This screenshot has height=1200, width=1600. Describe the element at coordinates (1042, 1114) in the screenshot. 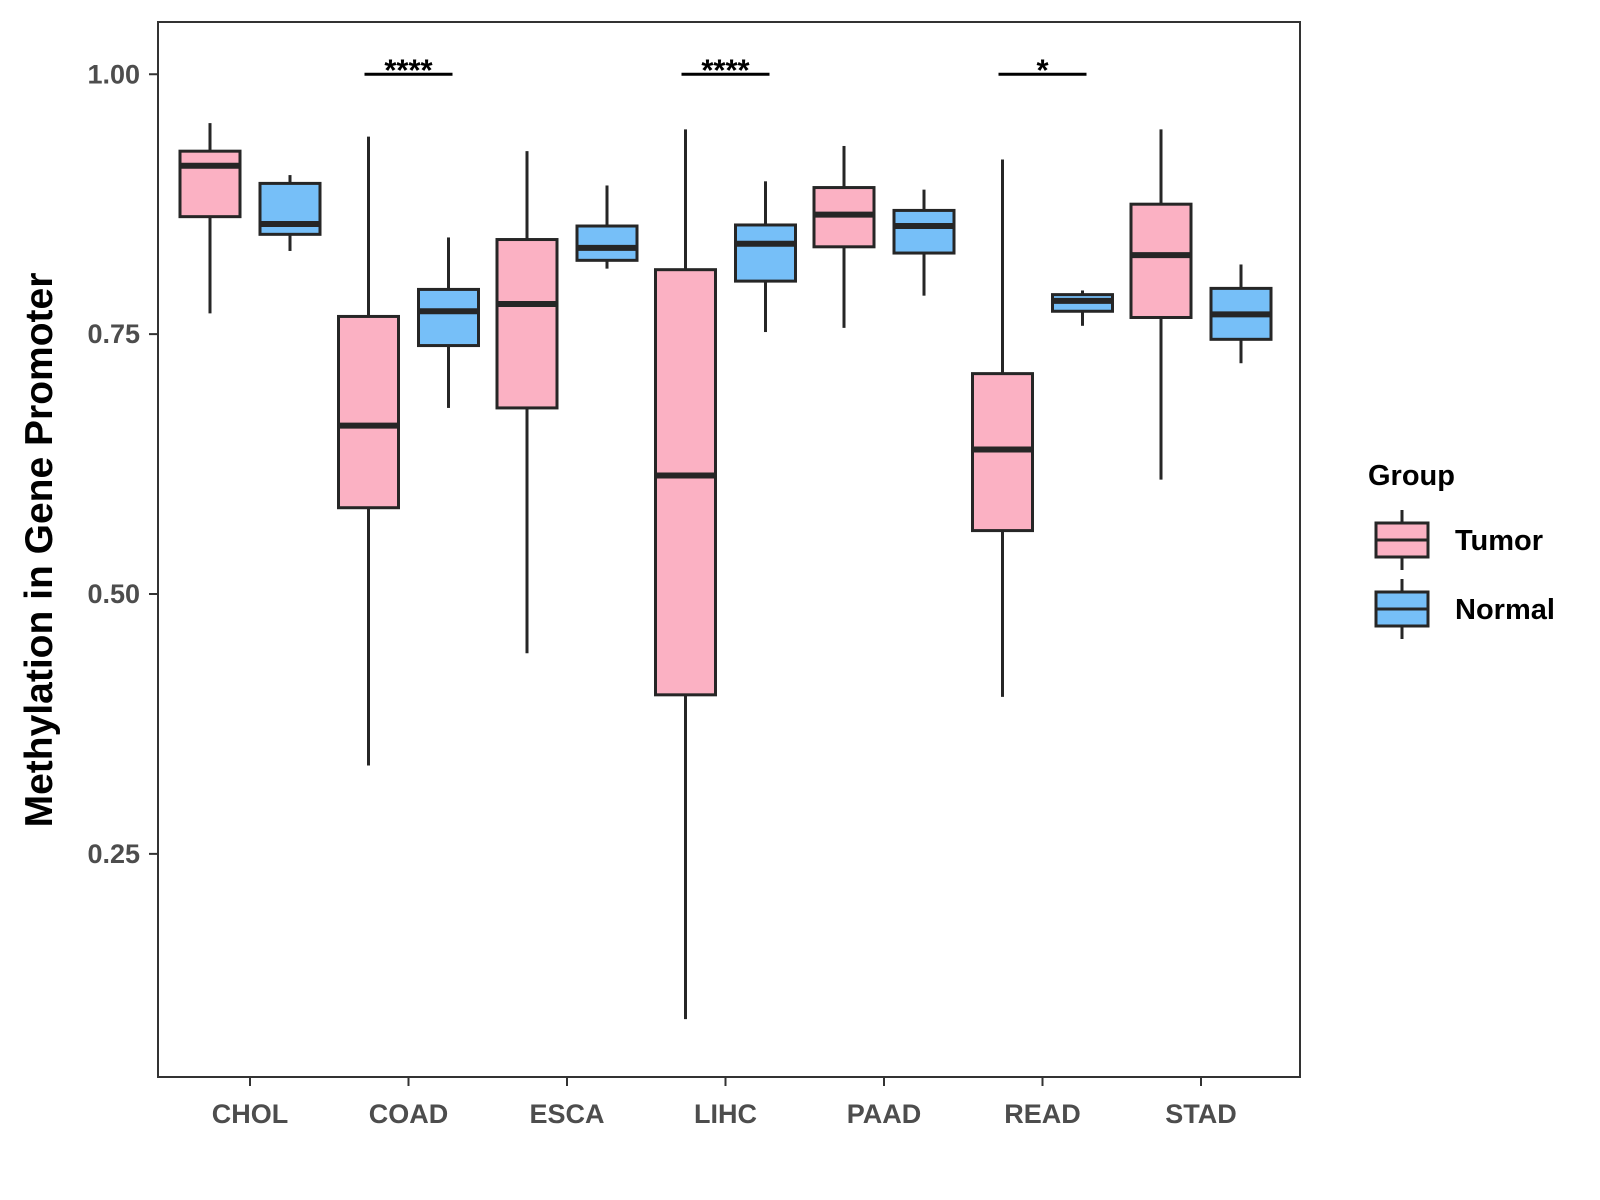

I see `x-tick-label-read: READ` at that location.